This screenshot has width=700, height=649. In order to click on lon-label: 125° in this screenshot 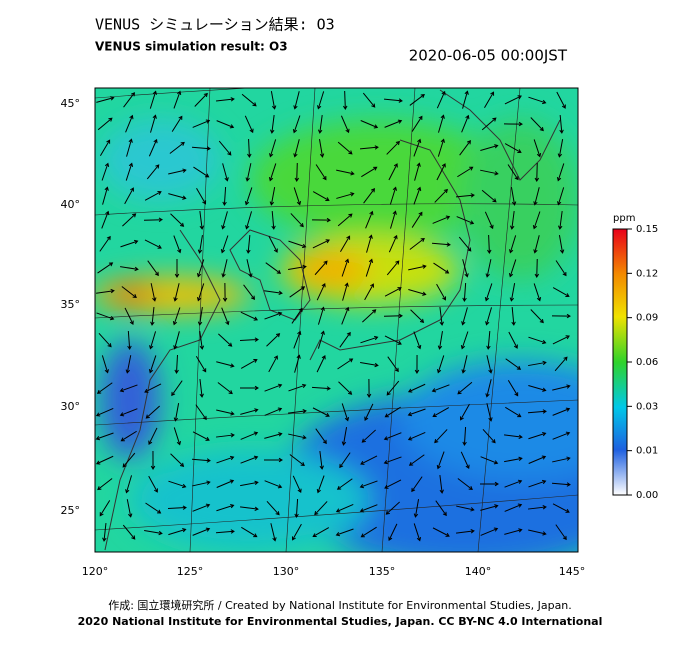, I will do `click(190, 571)`.